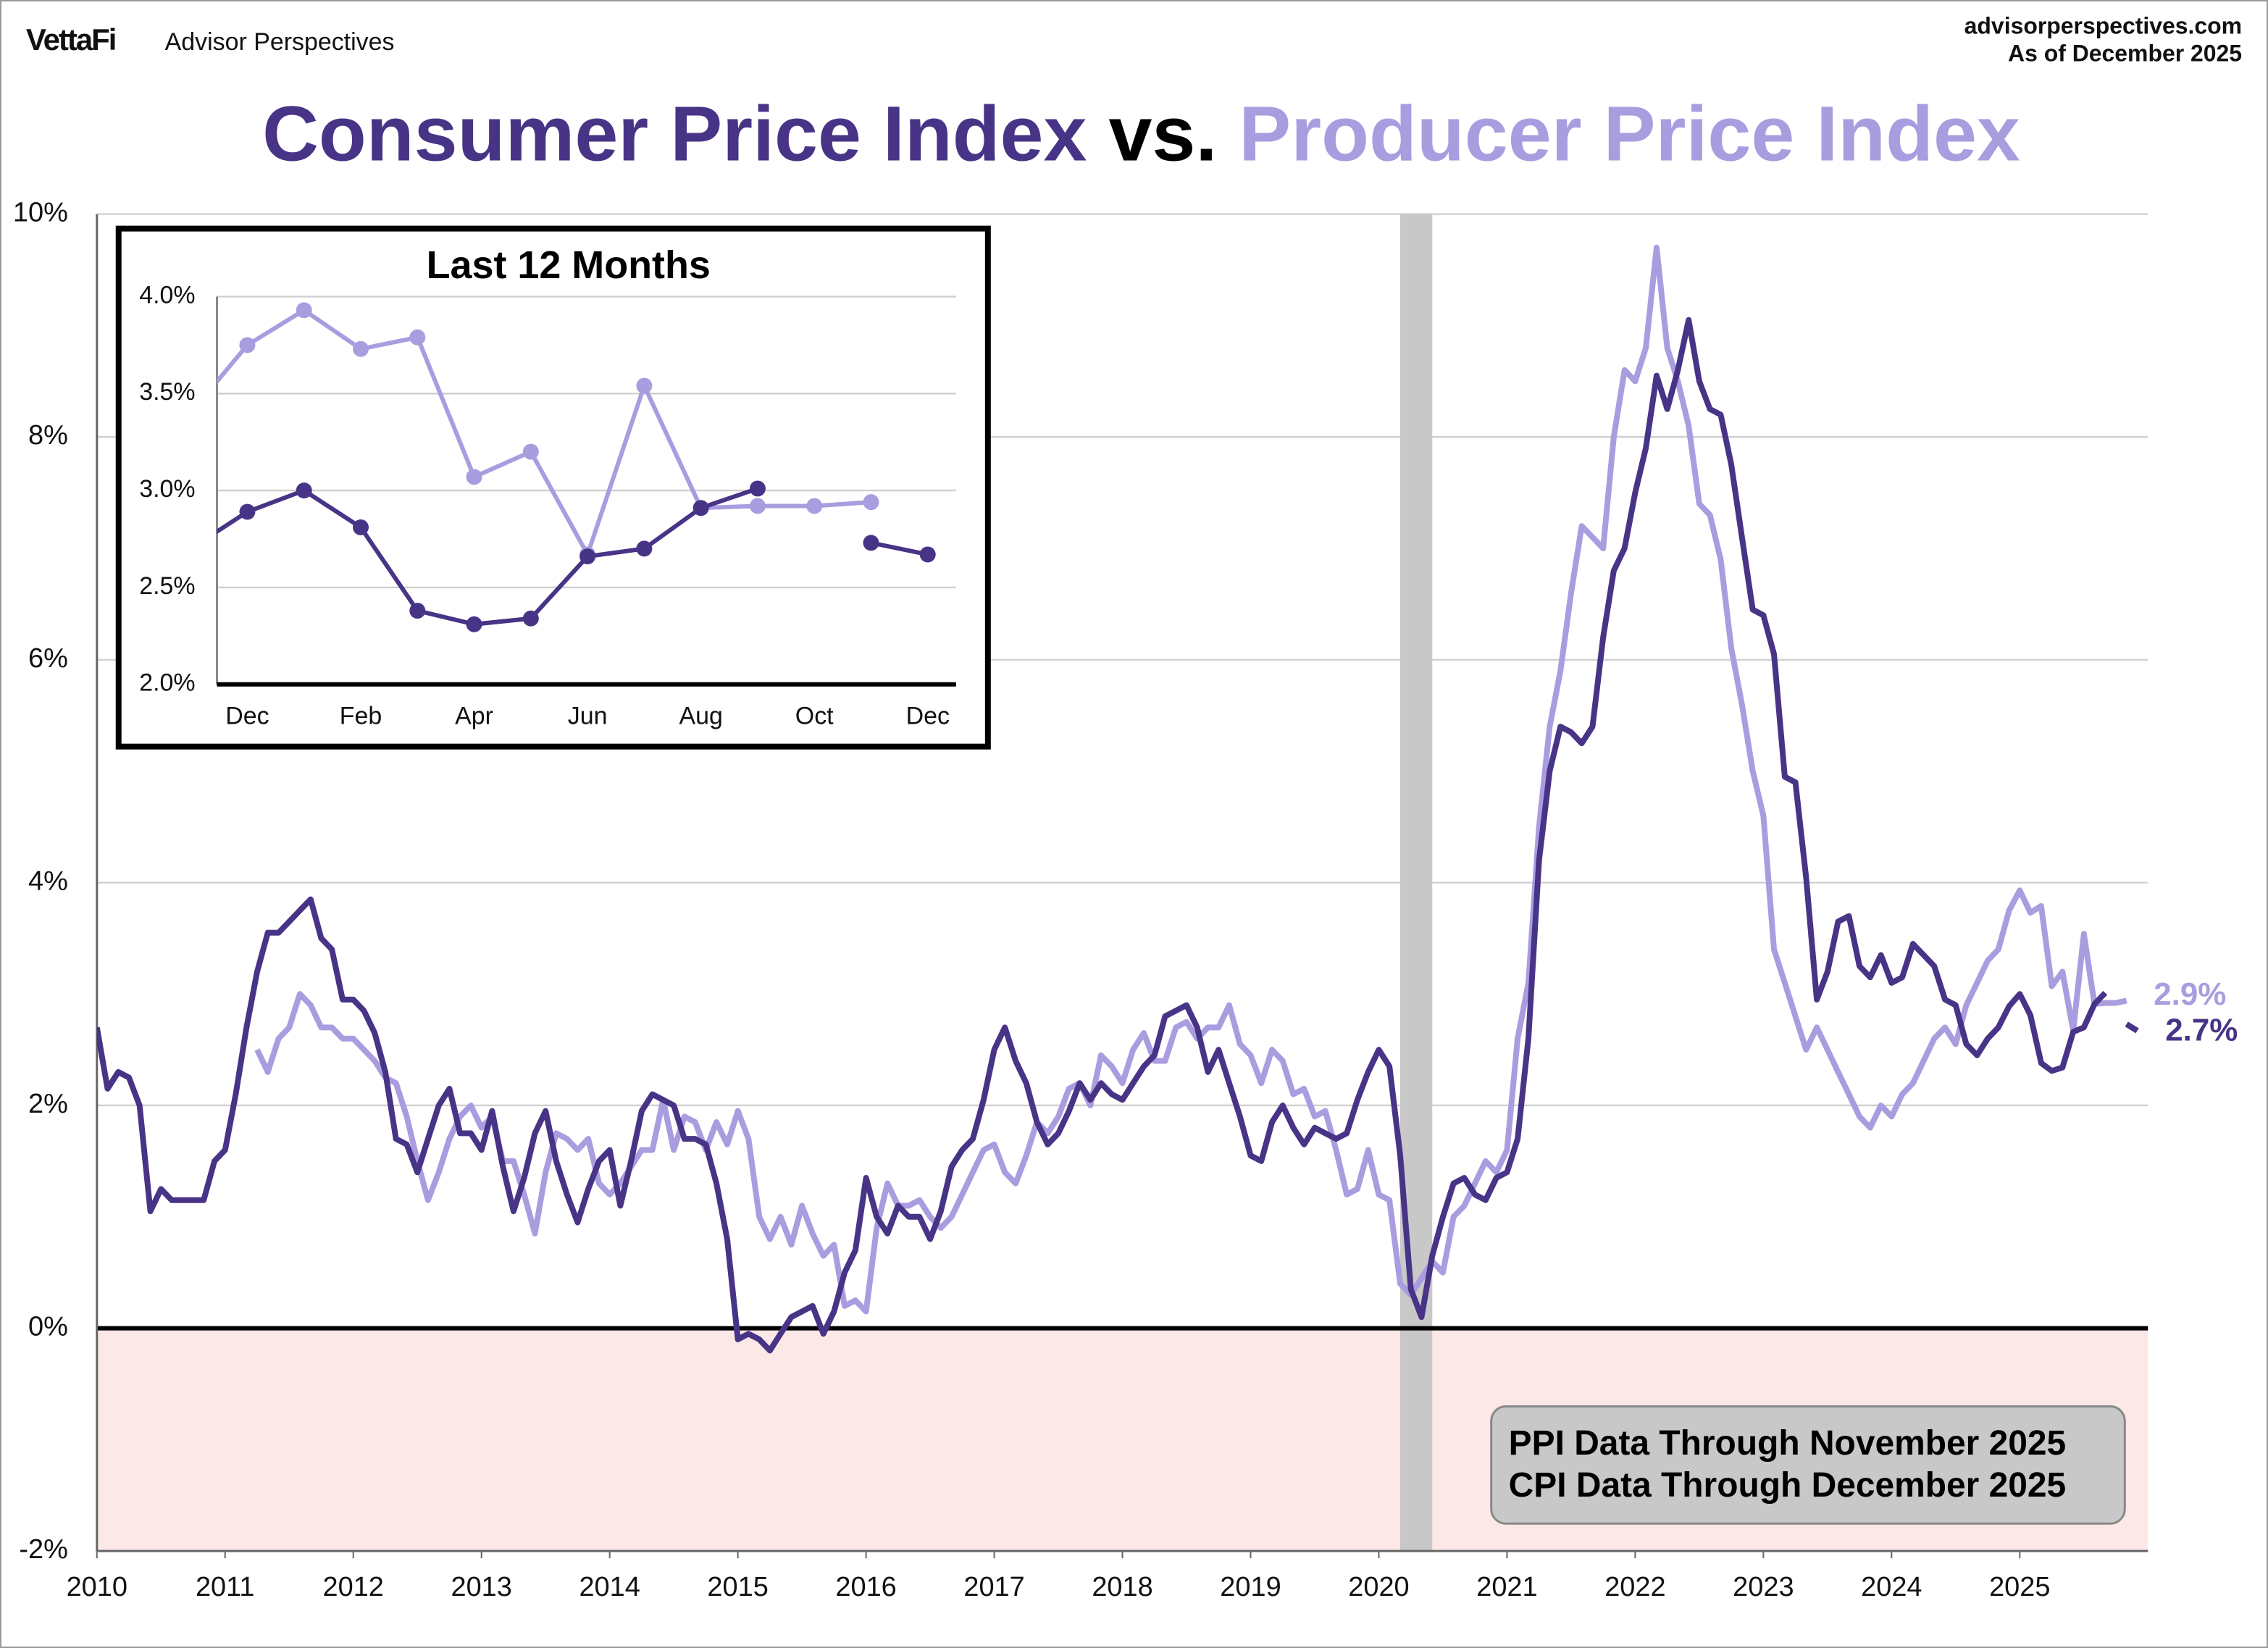 This screenshot has height=1648, width=2268. I want to click on inset-title: Last 12 Months, so click(569, 265).